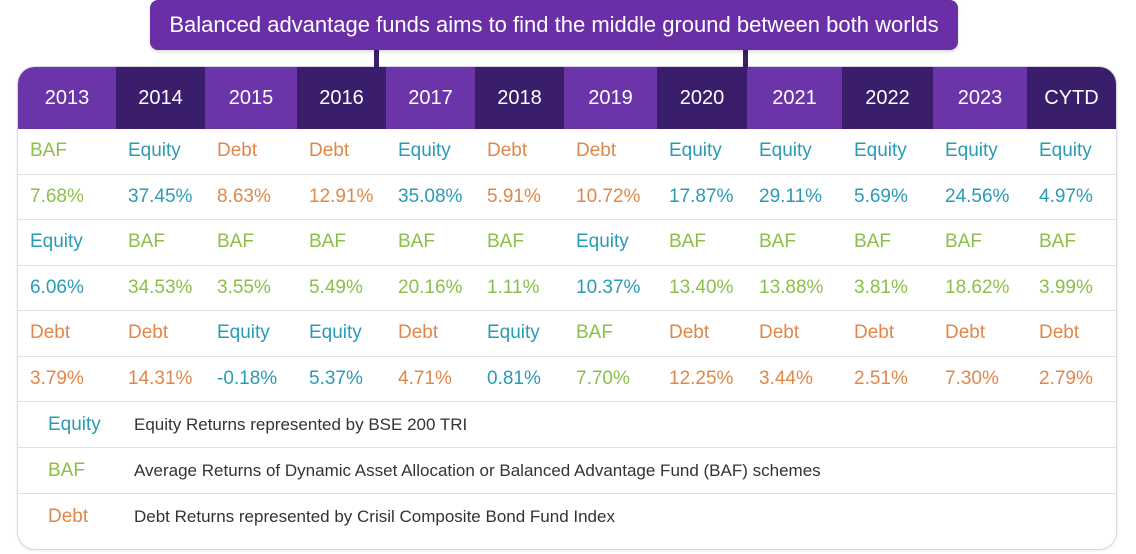 The height and width of the screenshot is (554, 1136). I want to click on return-value-2021: 13.88%, so click(791, 287).